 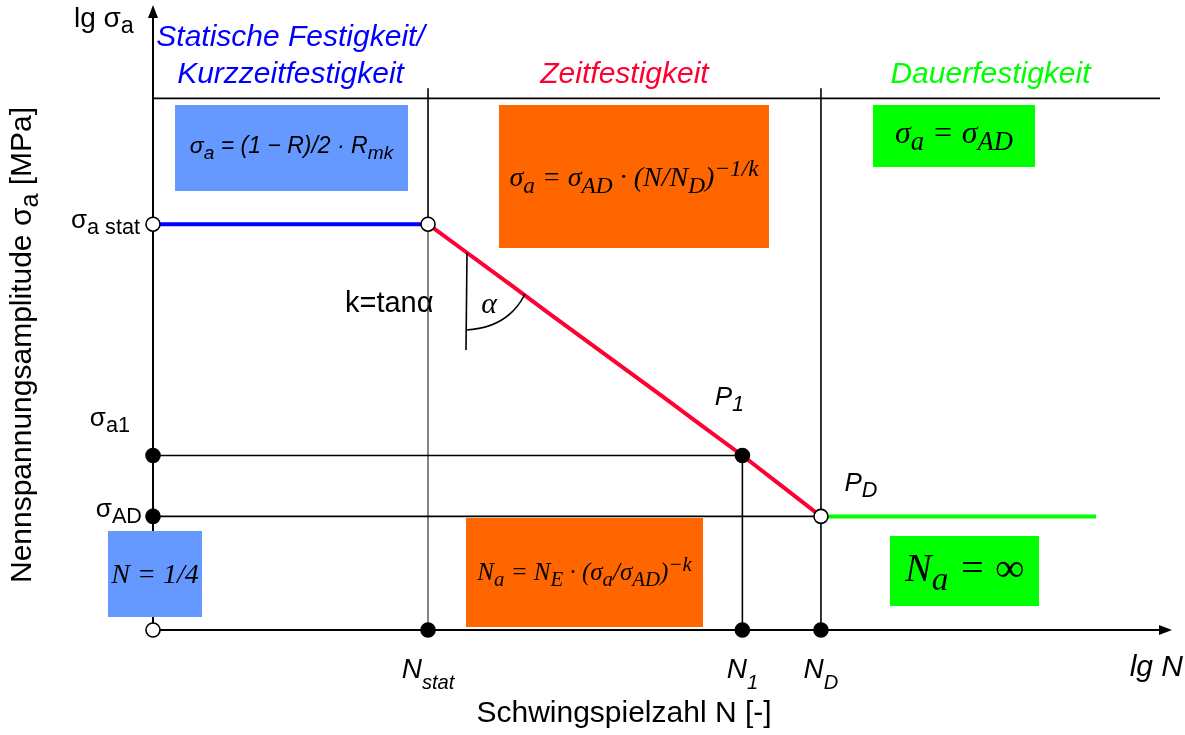 What do you see at coordinates (991, 73) in the screenshot?
I see `text: Dauerfestigkeit` at bounding box center [991, 73].